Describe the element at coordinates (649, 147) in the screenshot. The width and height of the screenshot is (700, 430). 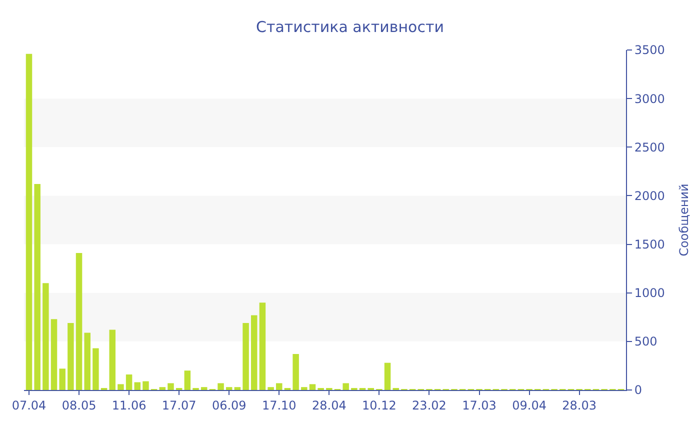
I see `y-tick-label: 2500` at that location.